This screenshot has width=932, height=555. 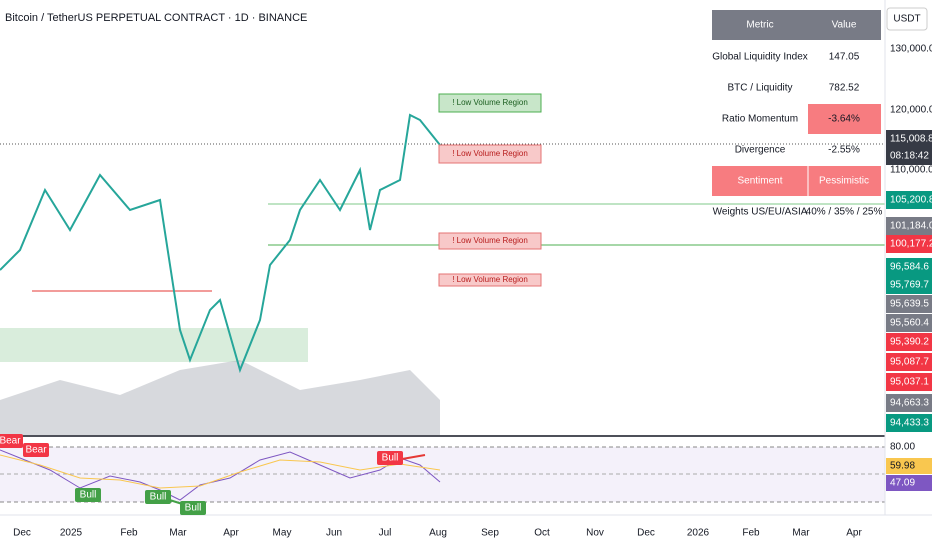 I want to click on table-cell-text: -3.64%, so click(x=844, y=119).